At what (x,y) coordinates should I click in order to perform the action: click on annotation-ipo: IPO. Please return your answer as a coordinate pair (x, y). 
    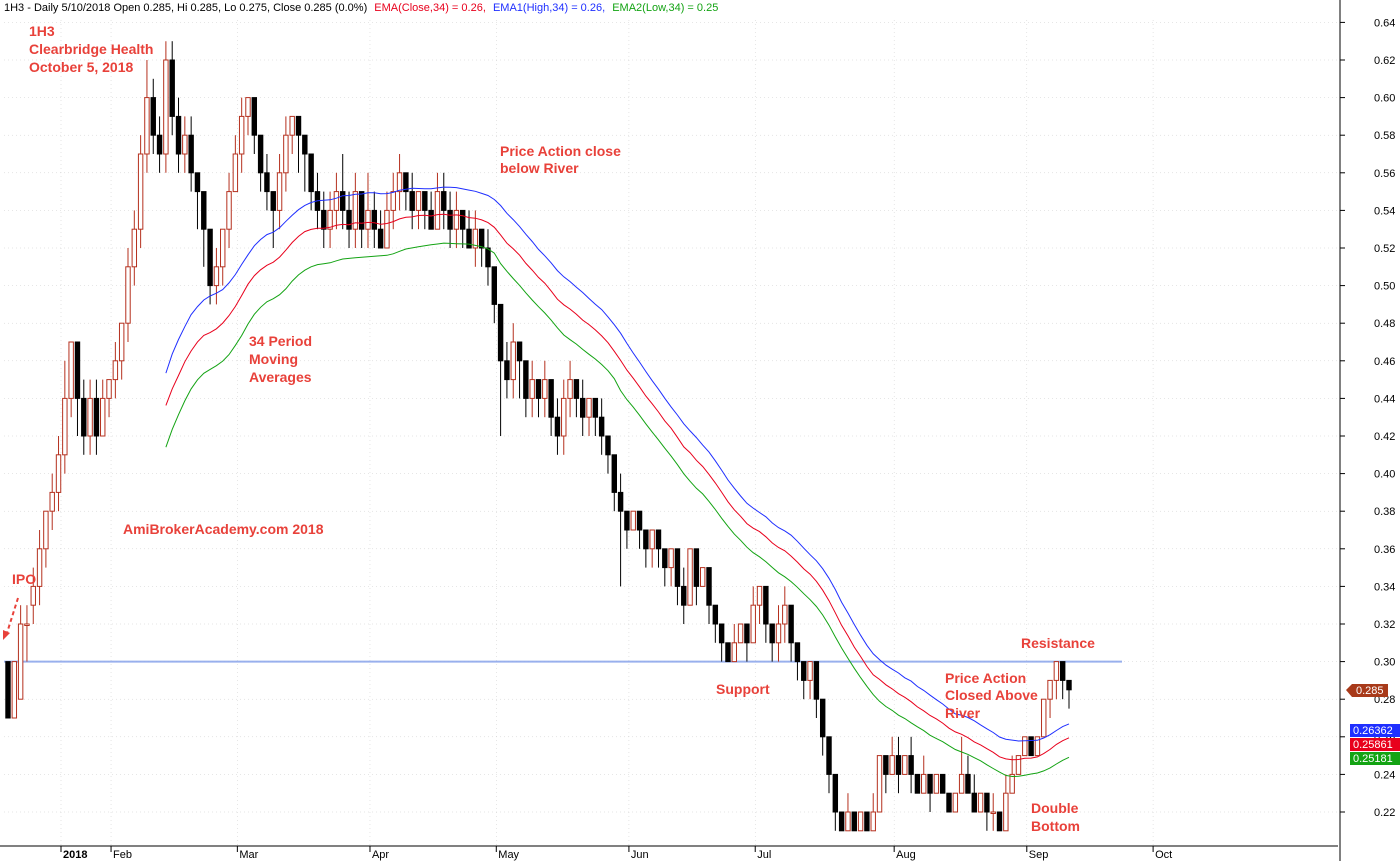
    Looking at the image, I should click on (24, 579).